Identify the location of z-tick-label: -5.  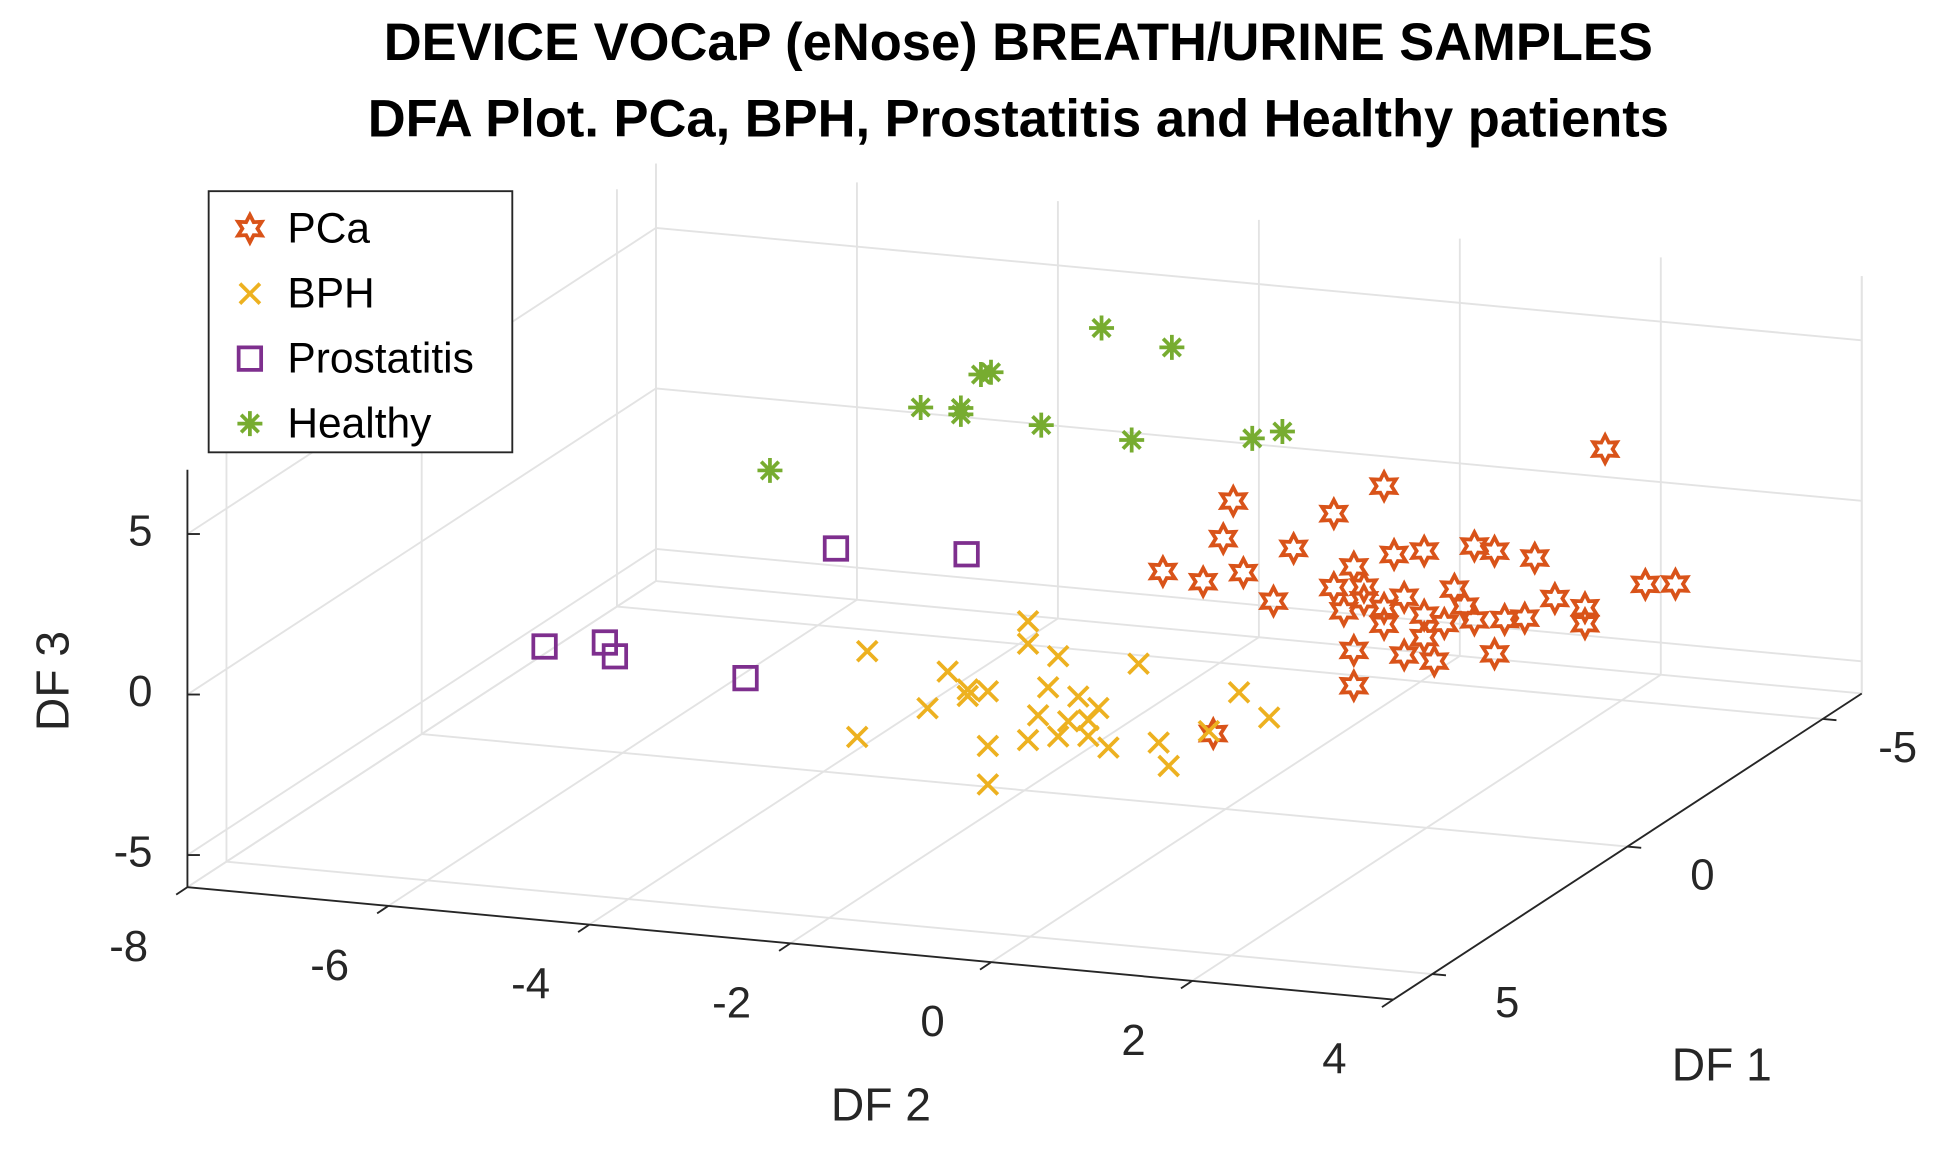
(133, 852).